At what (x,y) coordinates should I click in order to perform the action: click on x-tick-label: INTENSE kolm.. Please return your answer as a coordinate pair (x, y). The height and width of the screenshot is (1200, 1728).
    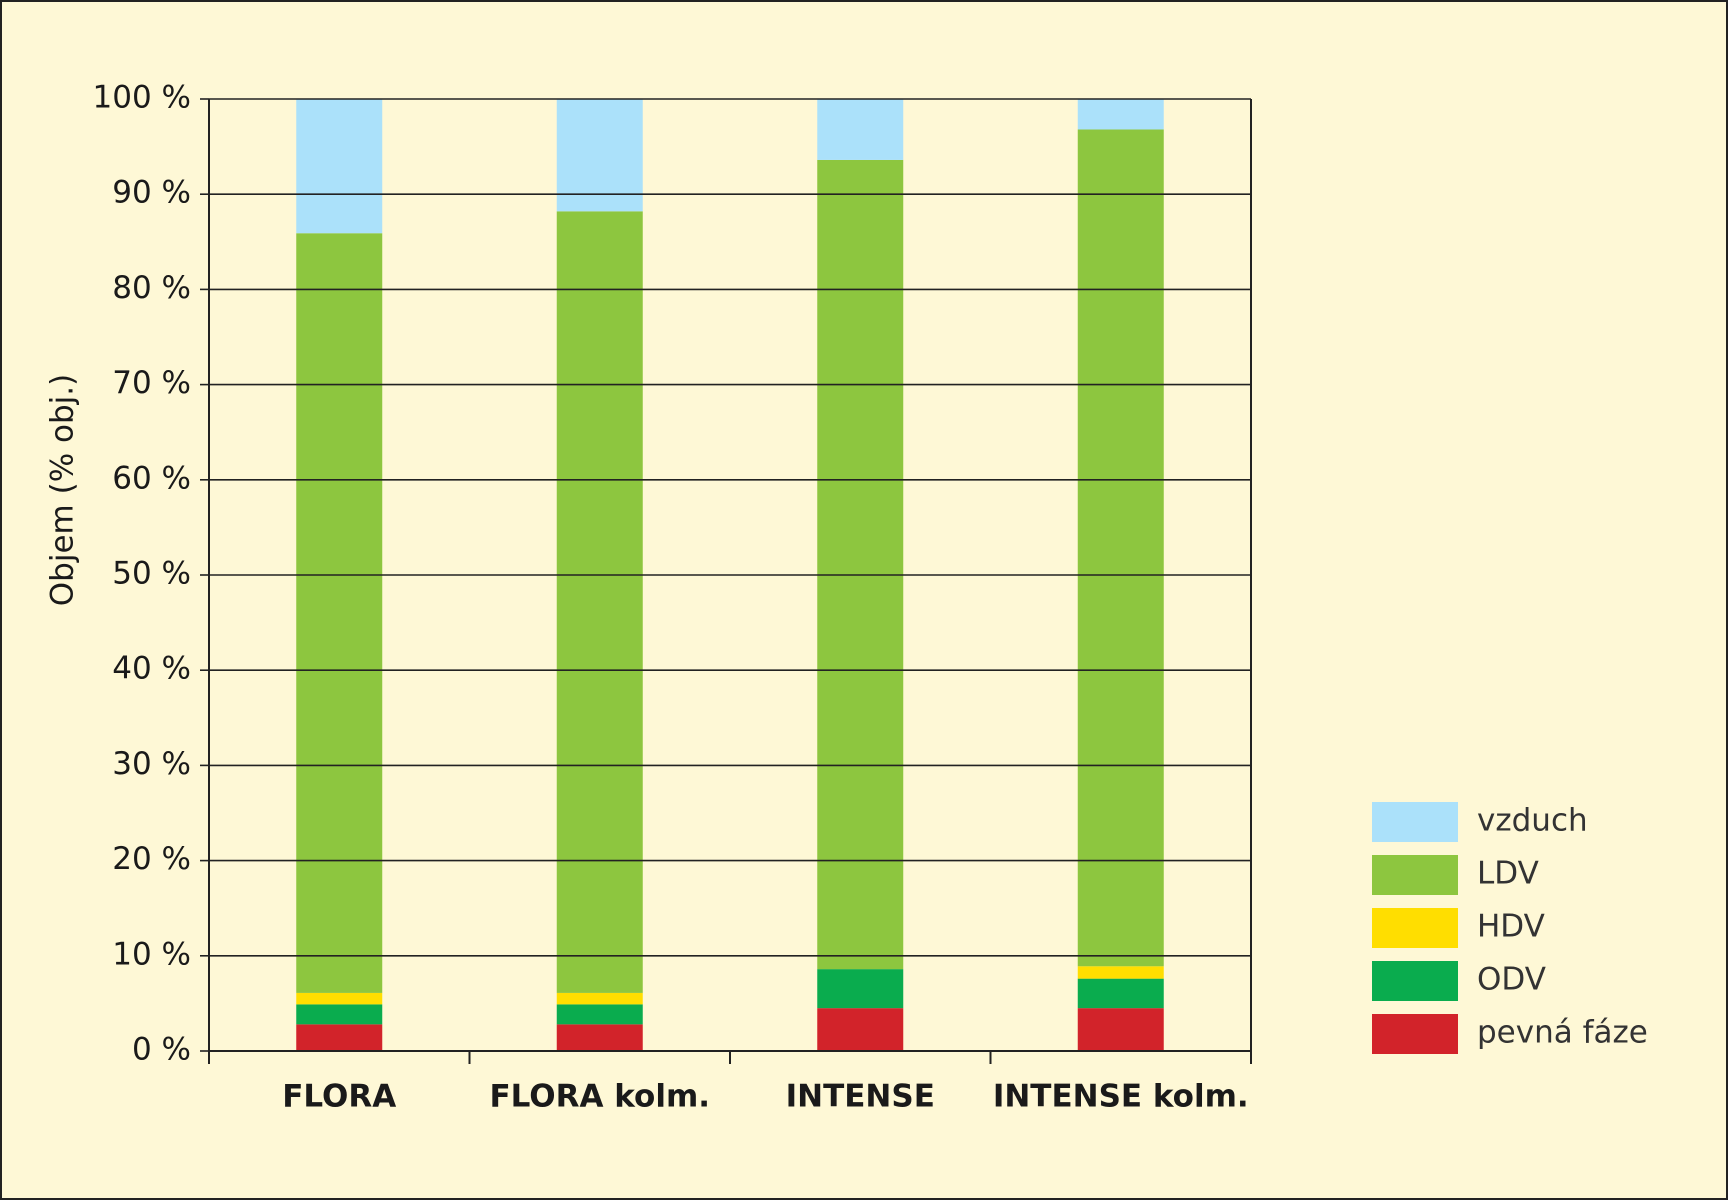
    Looking at the image, I should click on (1121, 1097).